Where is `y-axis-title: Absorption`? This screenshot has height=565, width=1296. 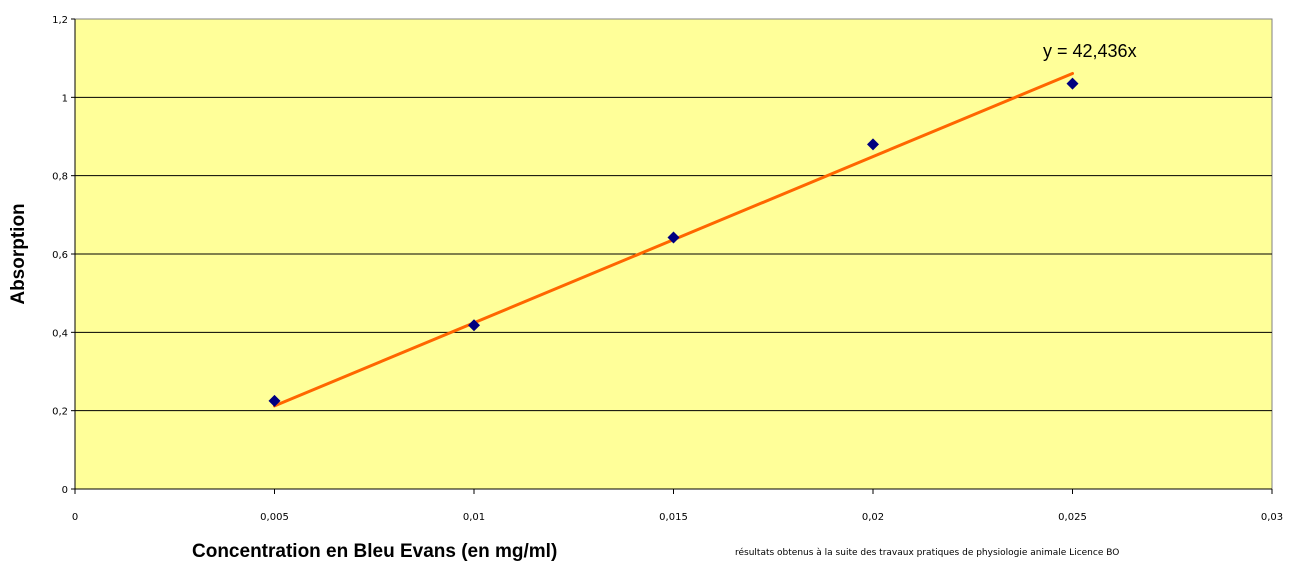
y-axis-title: Absorption is located at coordinates (18, 253).